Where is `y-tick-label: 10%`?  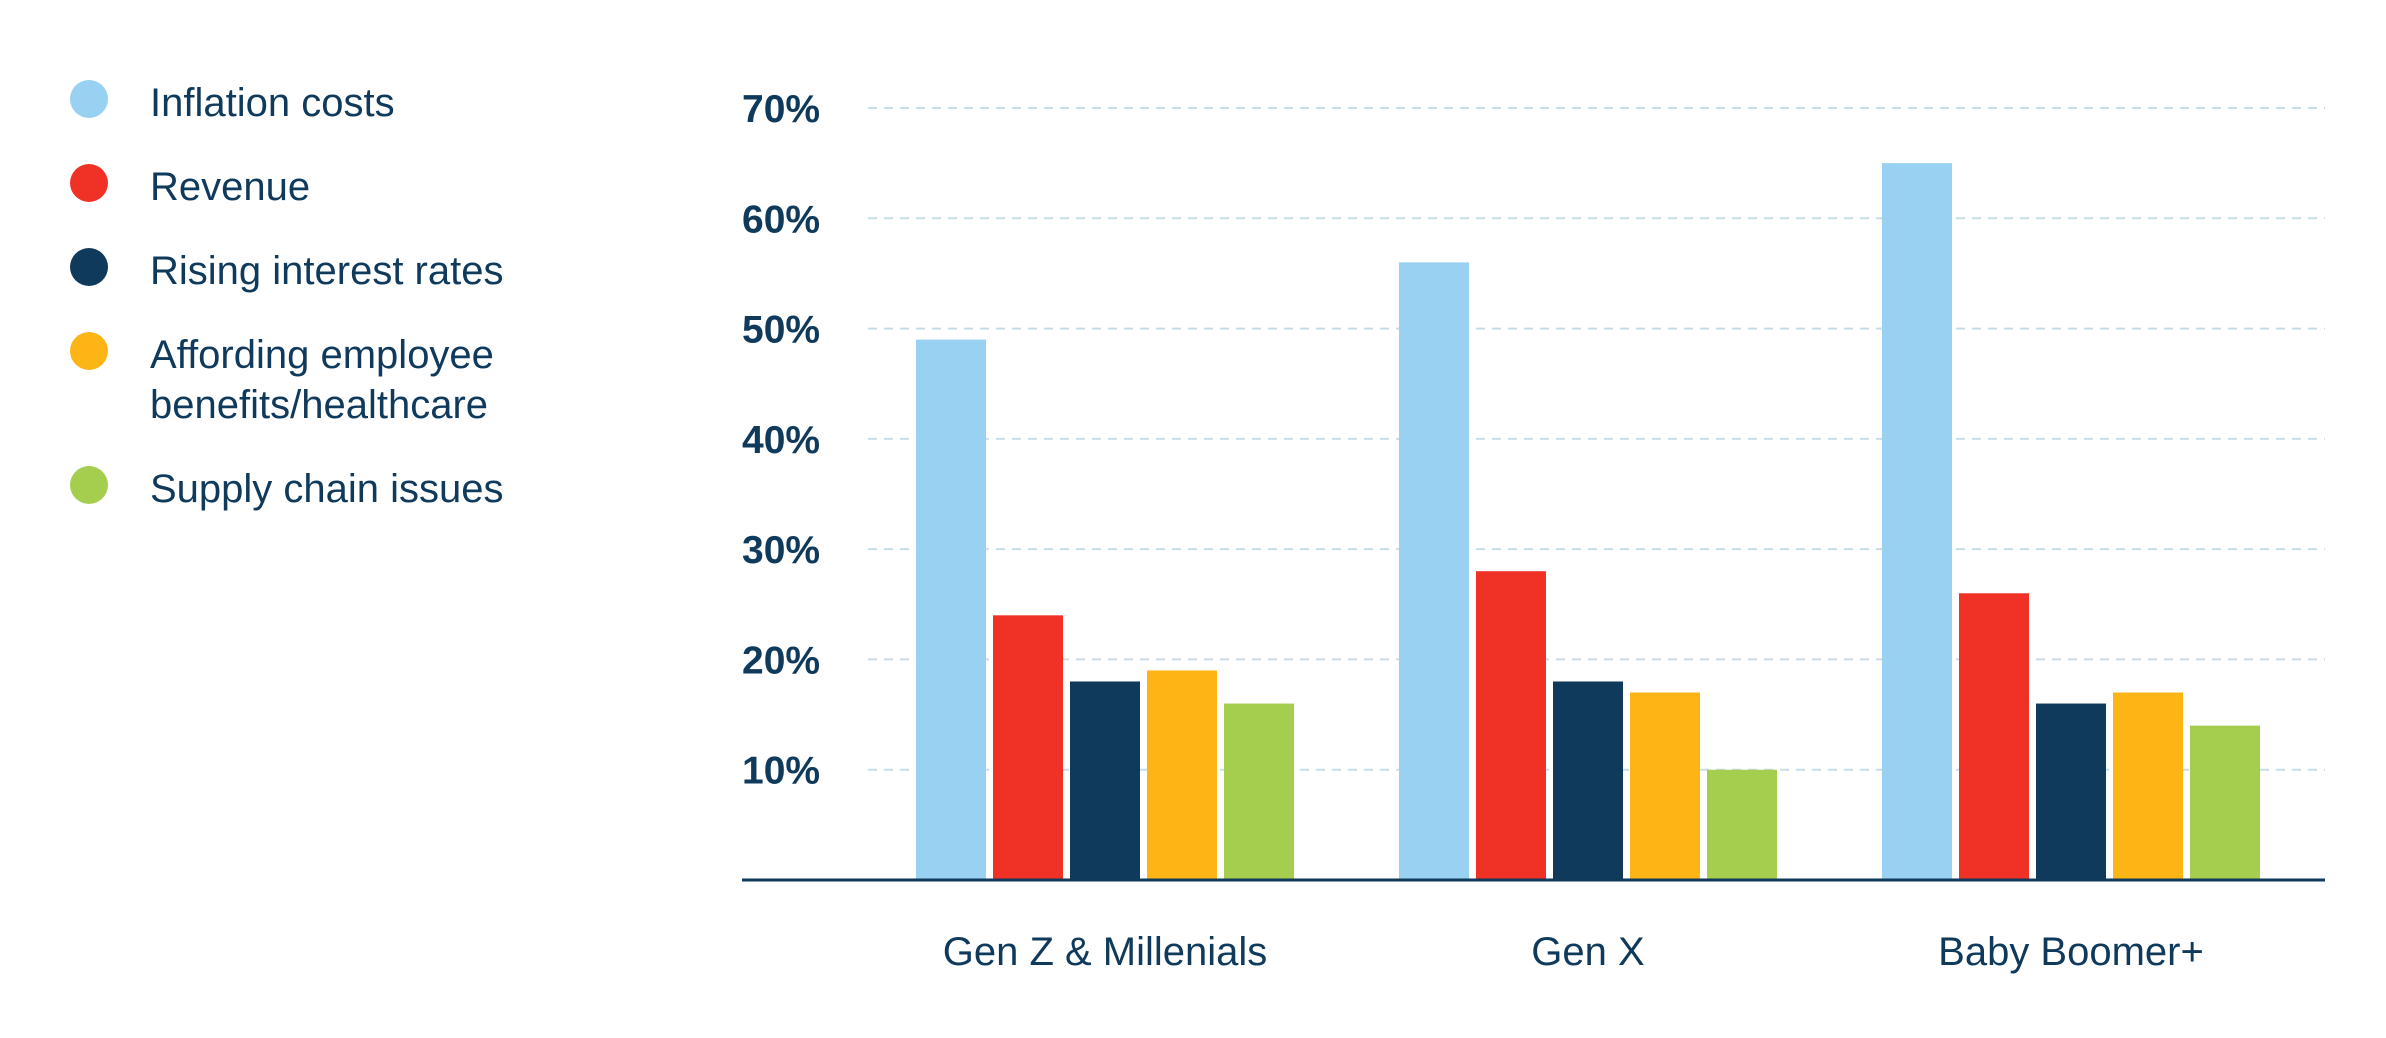 y-tick-label: 10% is located at coordinates (781, 771).